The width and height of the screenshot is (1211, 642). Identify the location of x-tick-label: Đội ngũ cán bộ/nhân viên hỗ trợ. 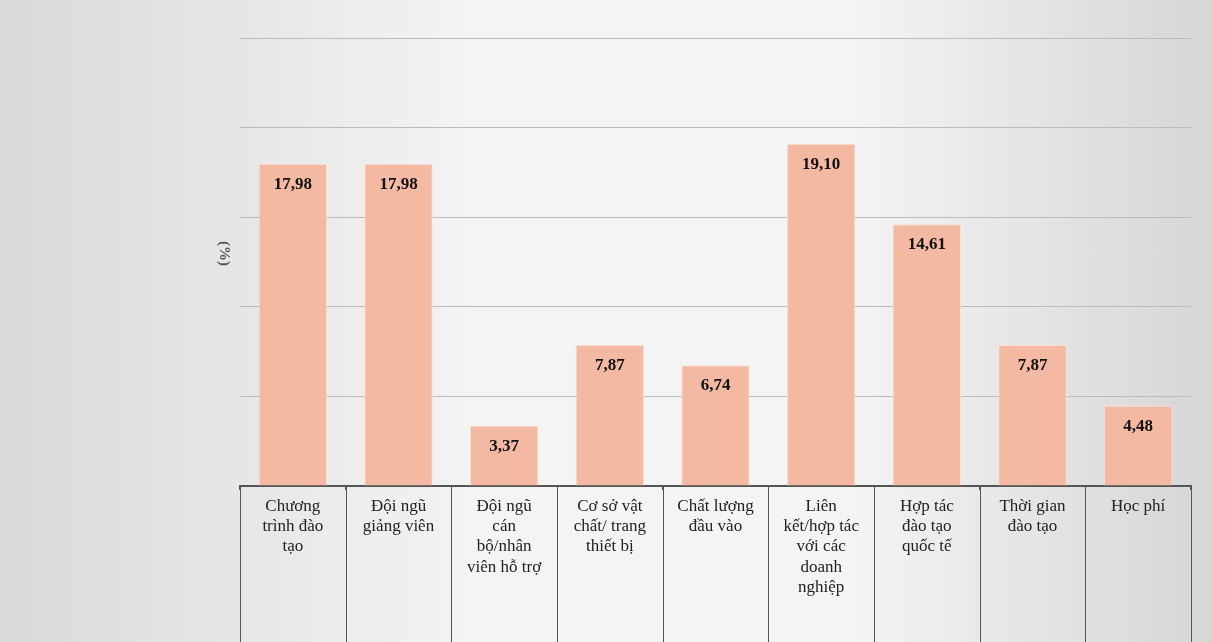
(505, 535).